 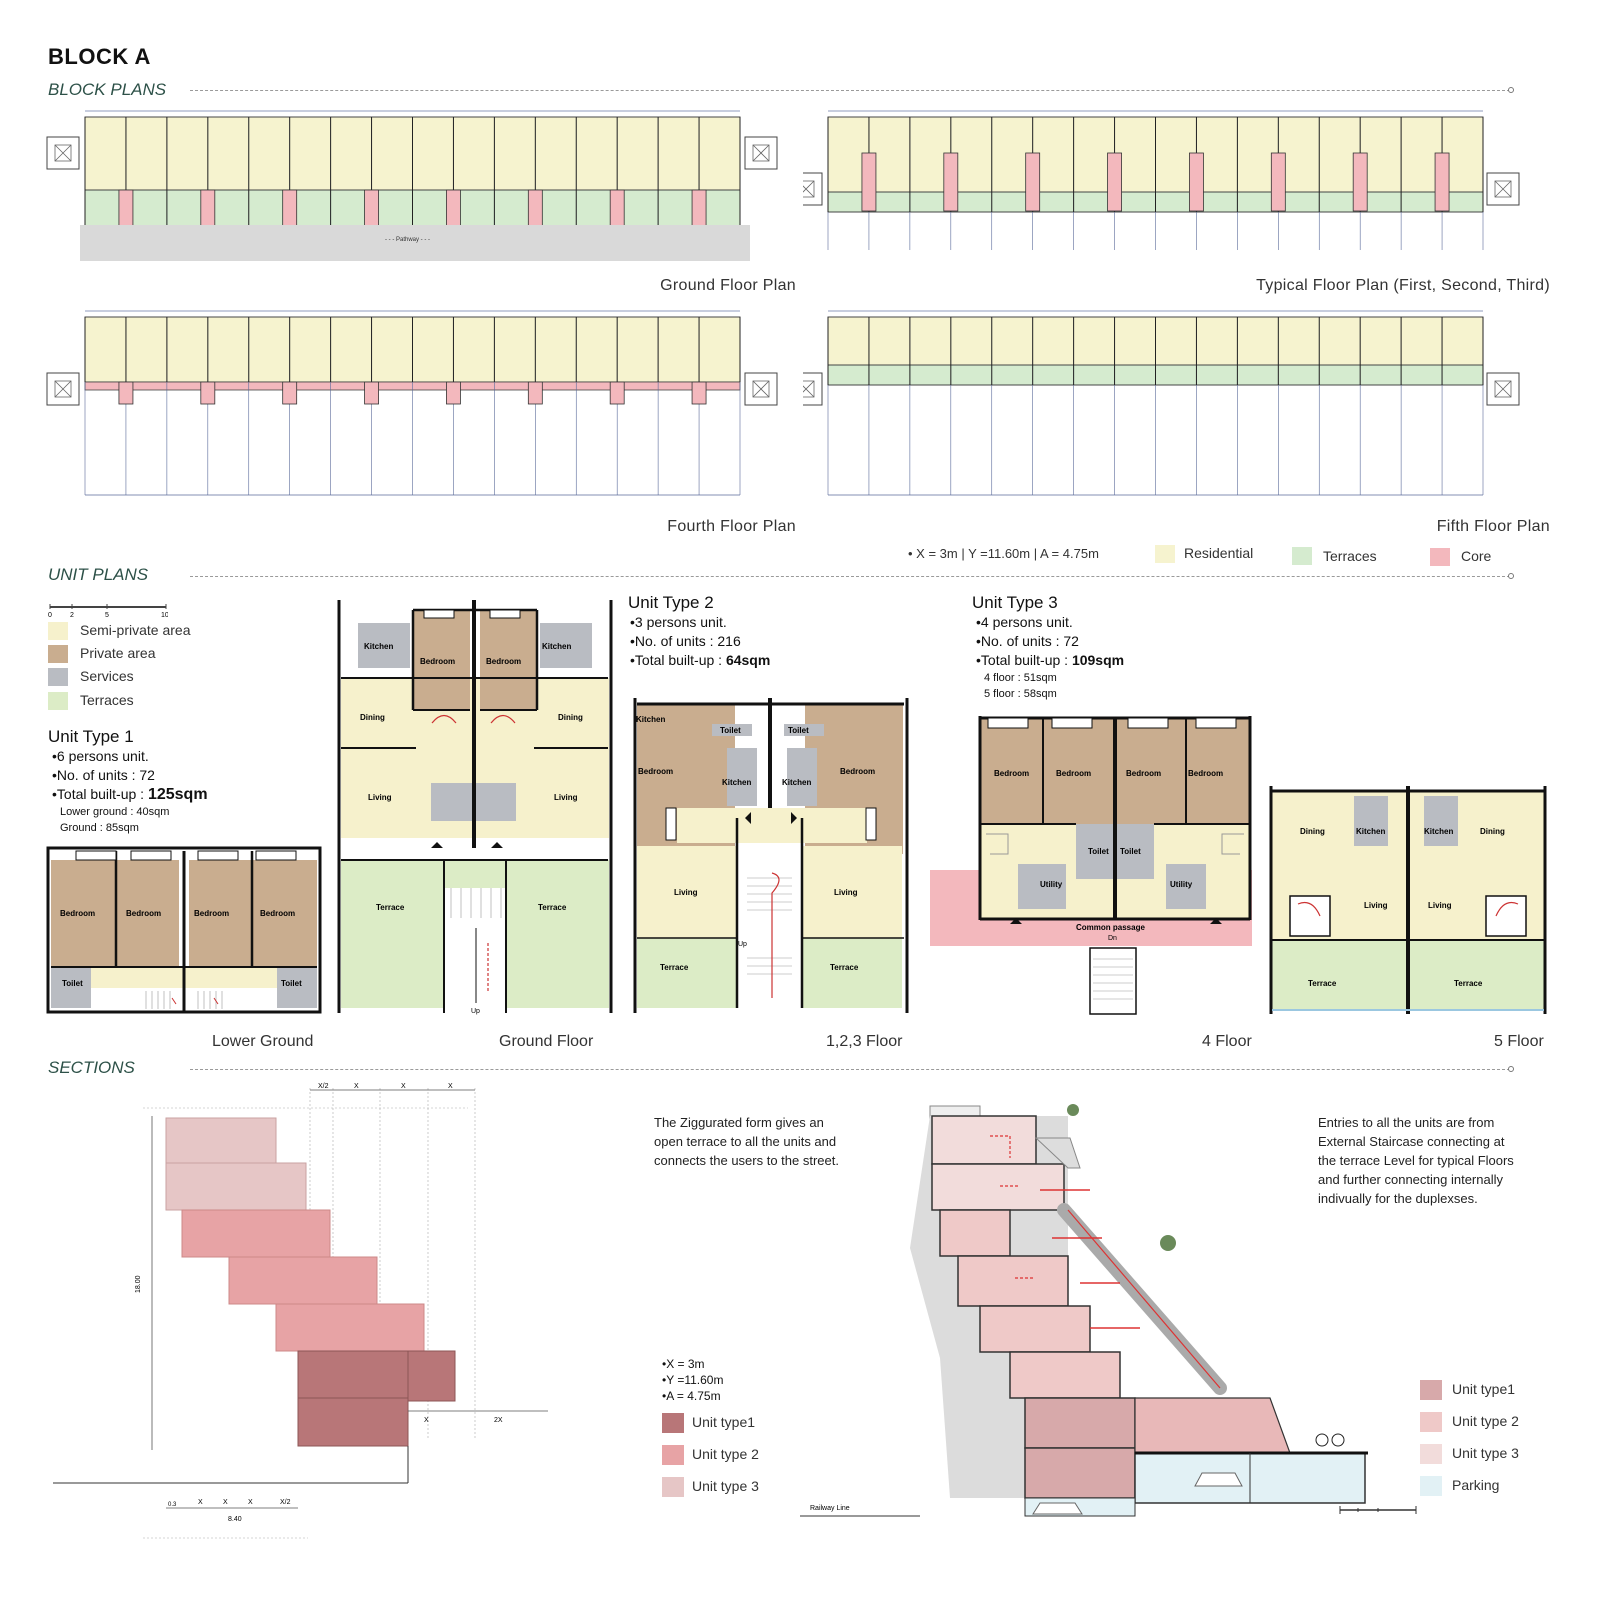 I want to click on floor-caption-4: 4 Floor, so click(x=1227, y=1041).